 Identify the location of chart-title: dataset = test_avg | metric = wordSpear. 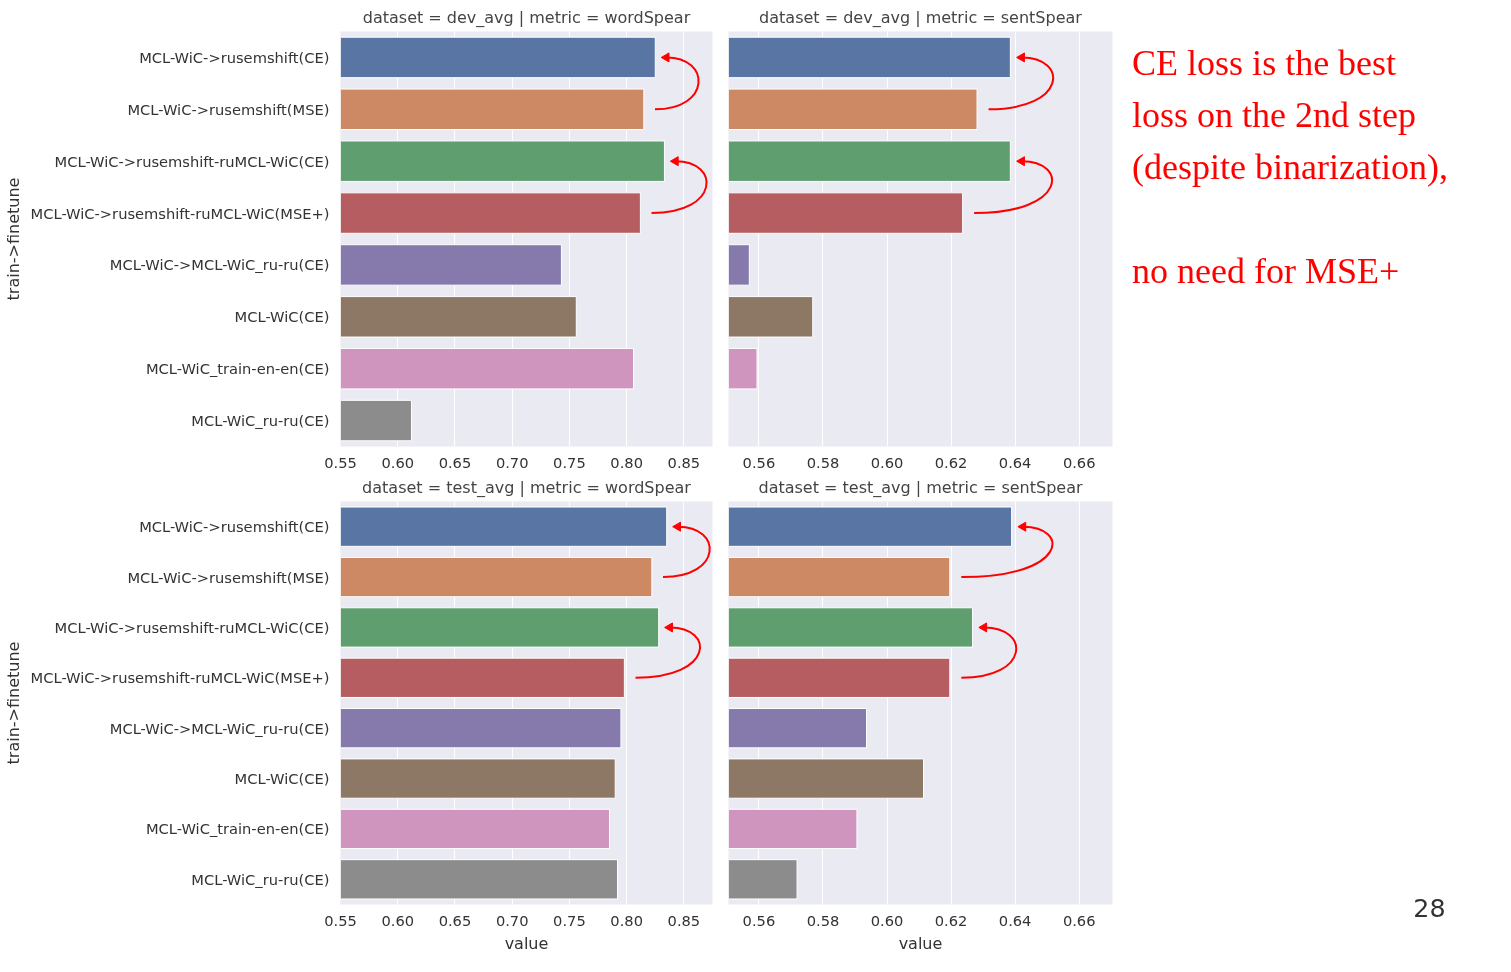
(527, 487).